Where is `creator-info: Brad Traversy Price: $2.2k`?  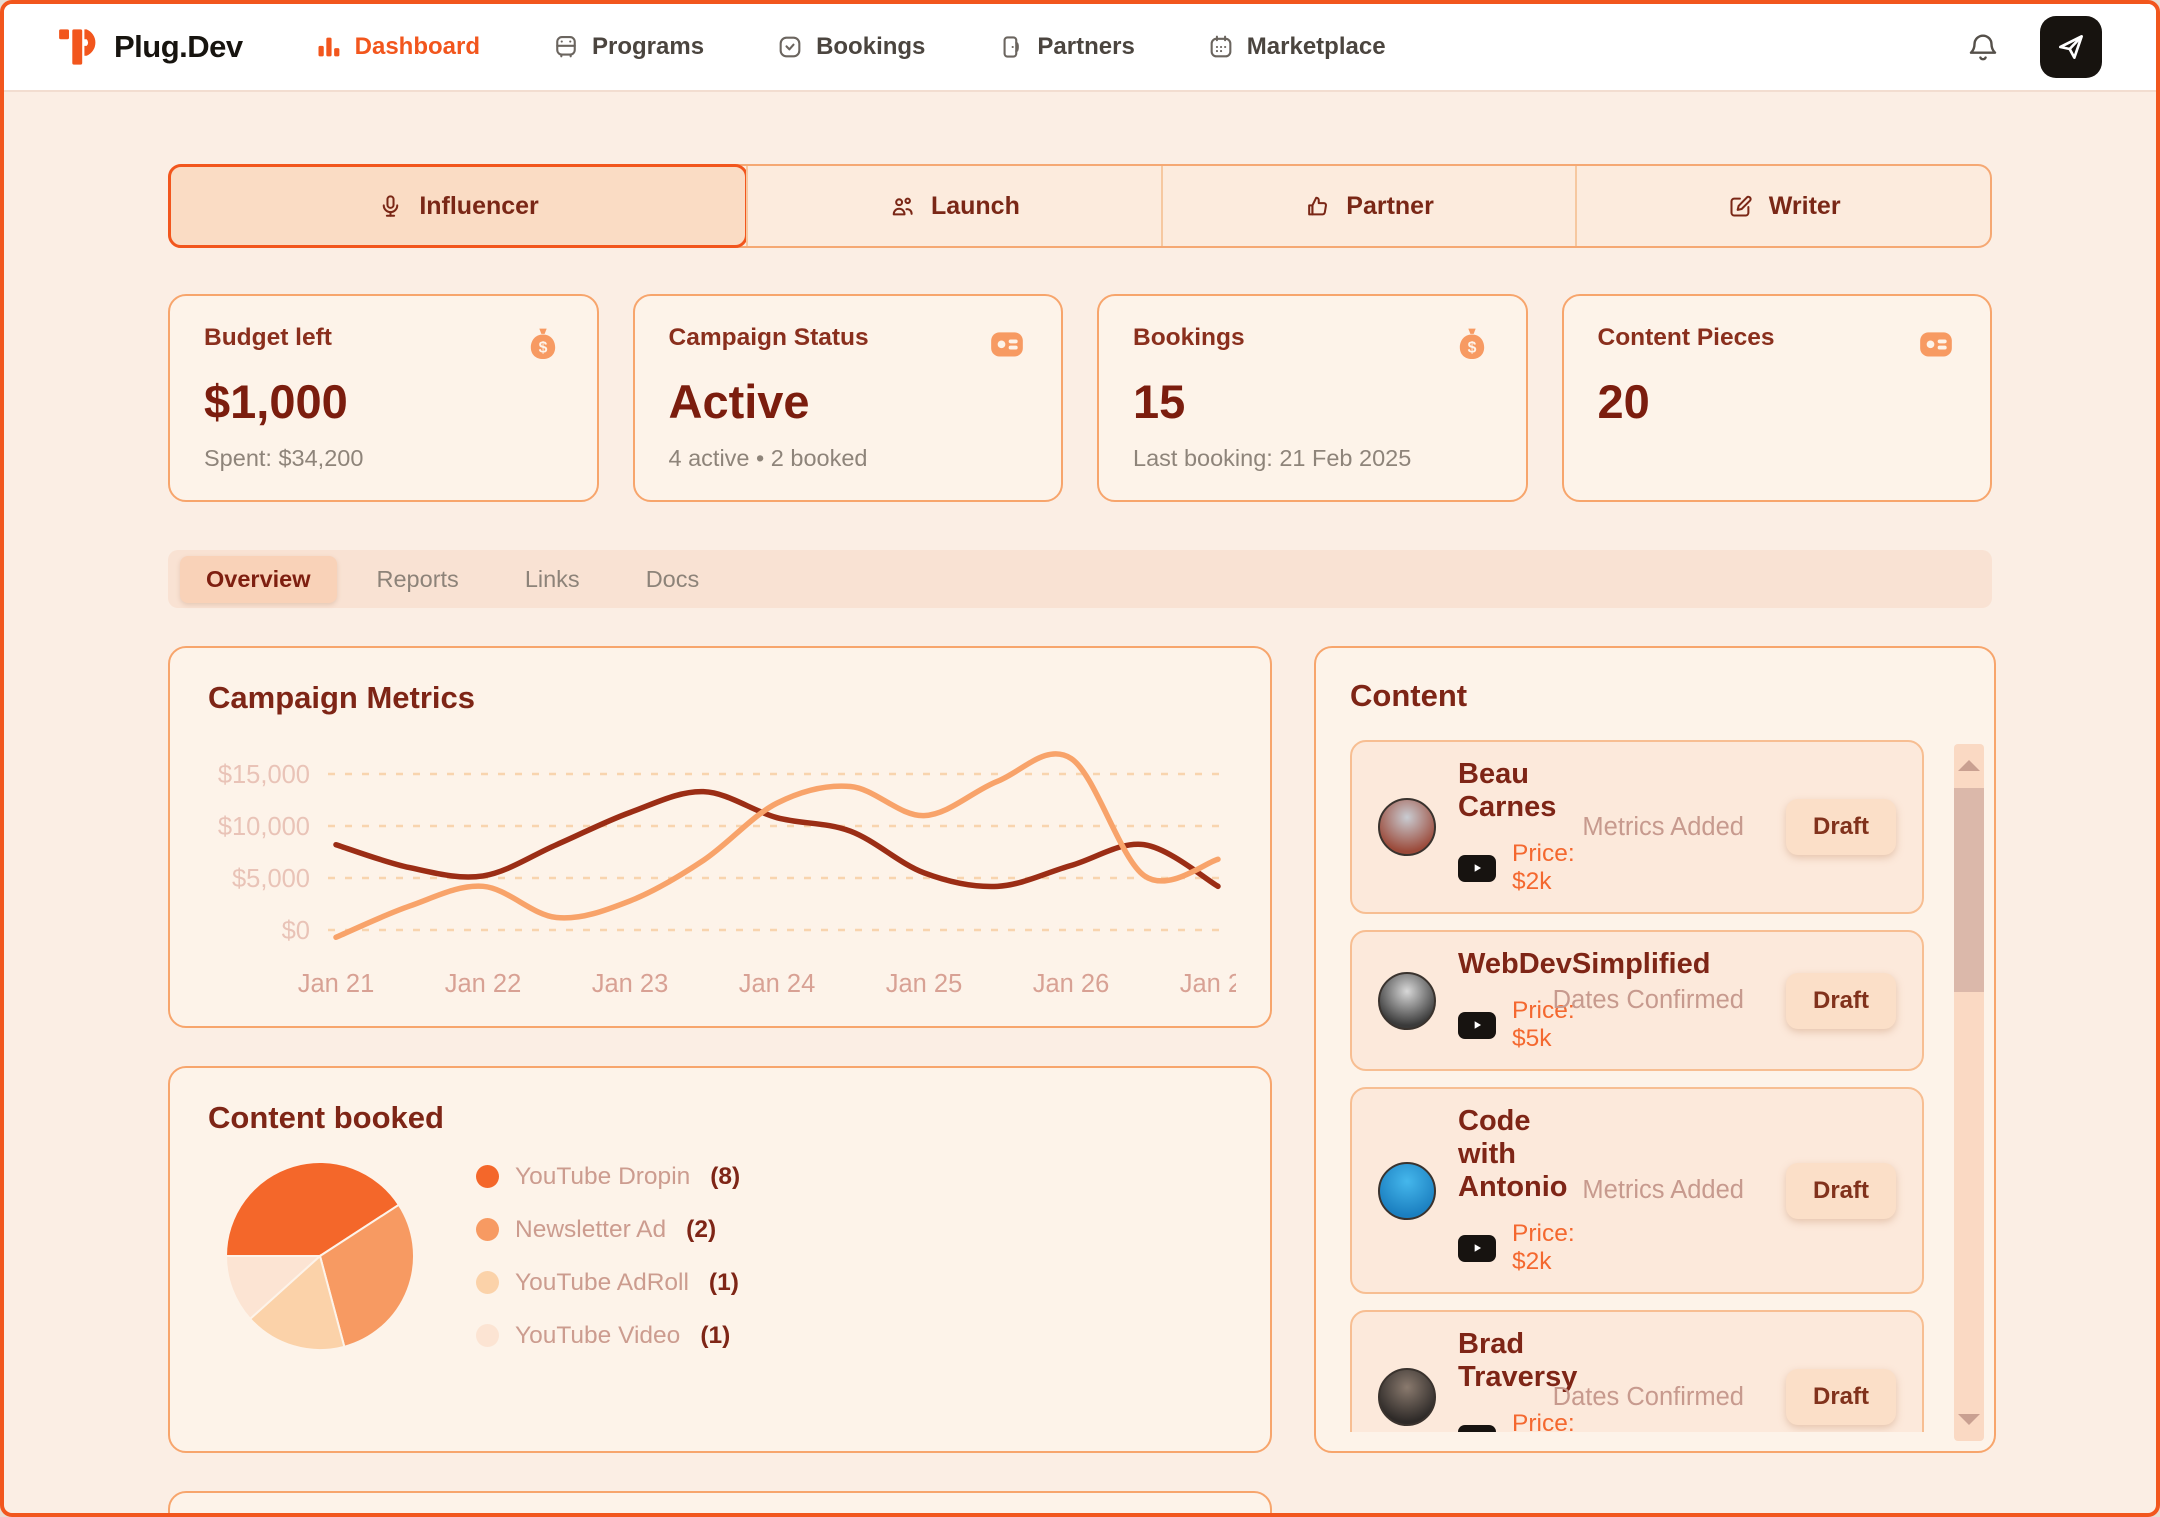 creator-info: Brad Traversy Price: $2.2k is located at coordinates (1517, 1380).